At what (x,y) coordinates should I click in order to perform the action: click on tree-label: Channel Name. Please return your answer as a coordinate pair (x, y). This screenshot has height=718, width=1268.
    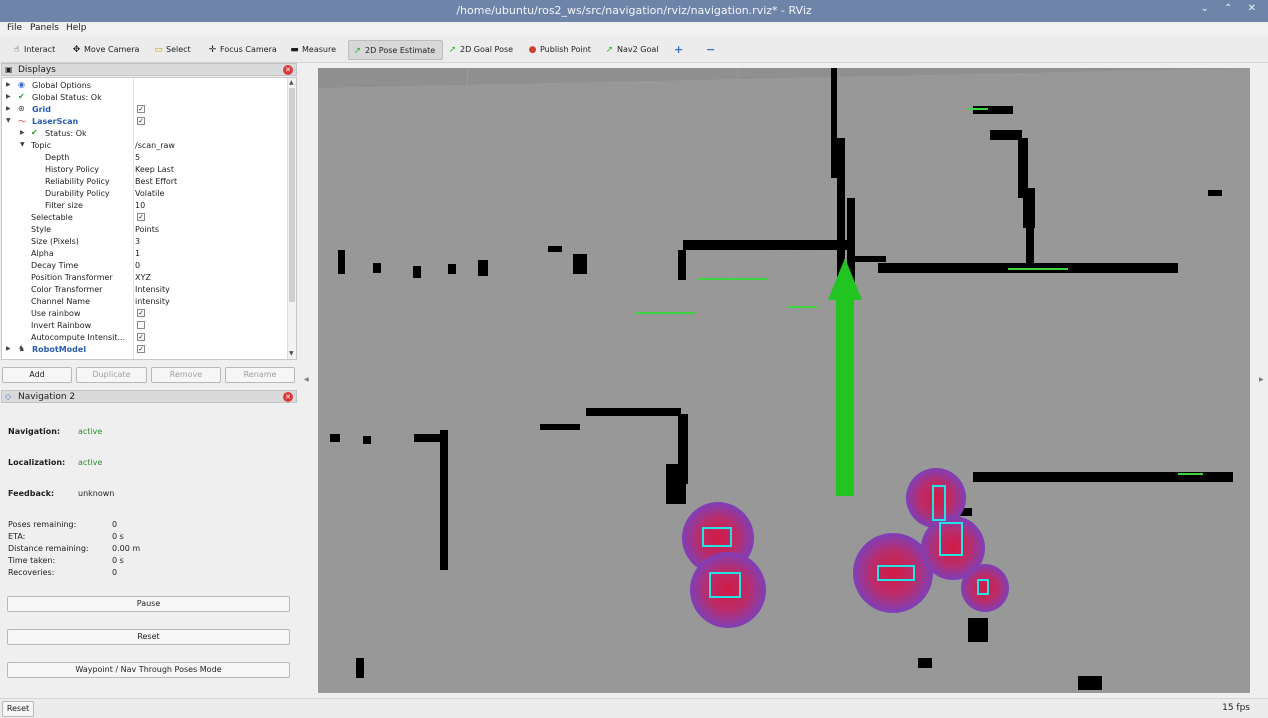
    Looking at the image, I should click on (60, 301).